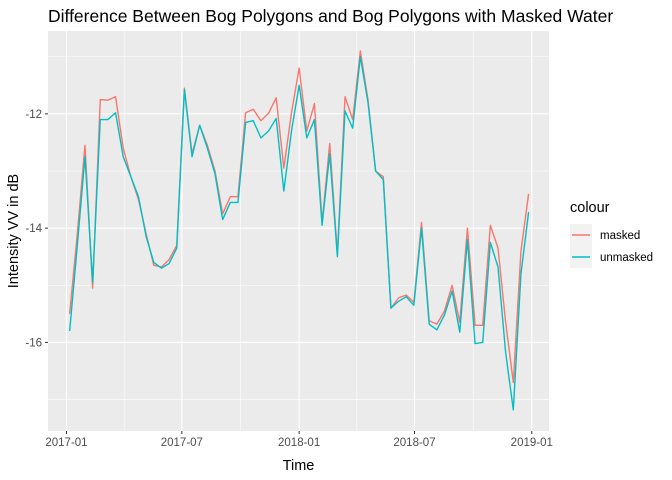 This screenshot has width=672, height=480. Describe the element at coordinates (33, 115) in the screenshot. I see `y-tick-label: -12` at that location.